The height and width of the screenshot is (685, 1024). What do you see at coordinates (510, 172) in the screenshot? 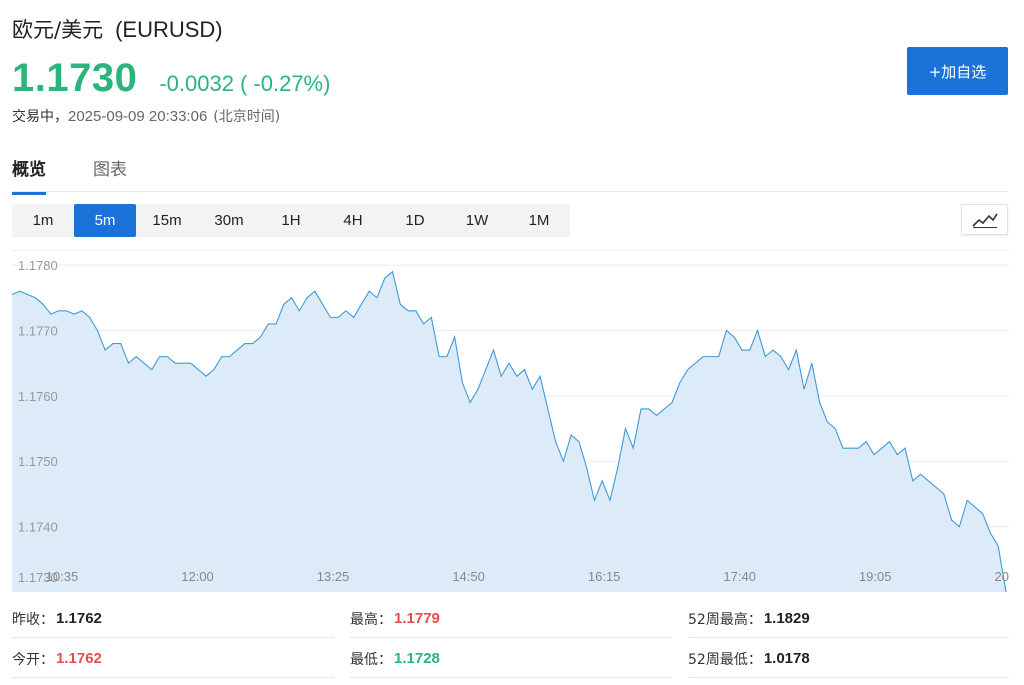
I see `tab-bar: 概览 图表` at bounding box center [510, 172].